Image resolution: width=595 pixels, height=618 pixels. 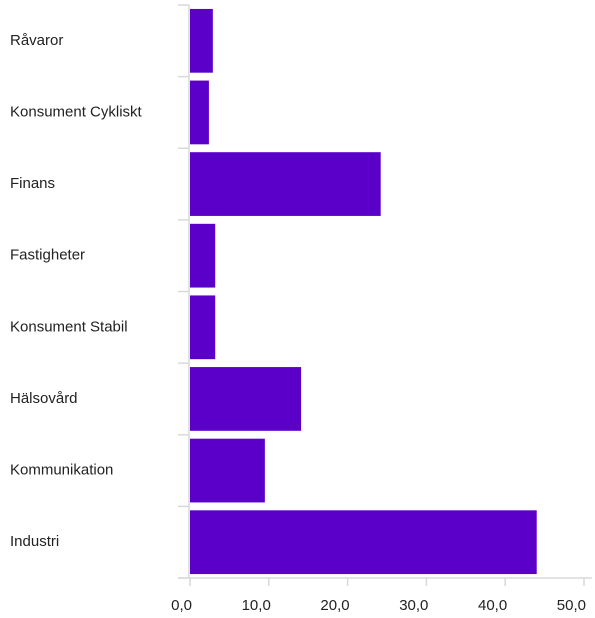 I want to click on y-tick-label: Konsument Stabil, so click(x=69, y=326).